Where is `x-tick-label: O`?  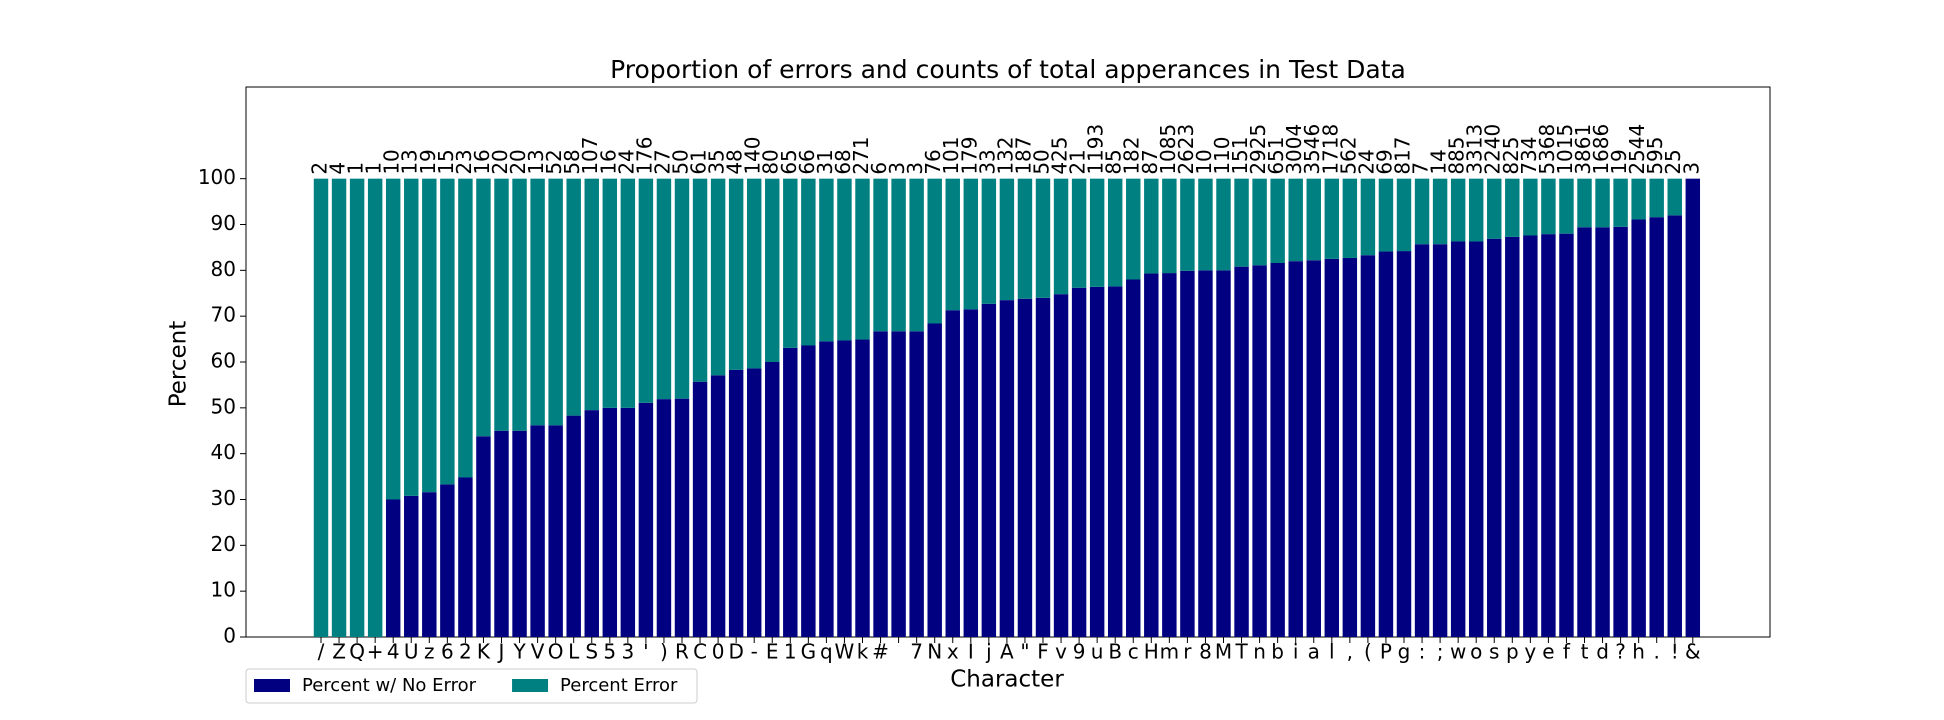
x-tick-label: O is located at coordinates (556, 652).